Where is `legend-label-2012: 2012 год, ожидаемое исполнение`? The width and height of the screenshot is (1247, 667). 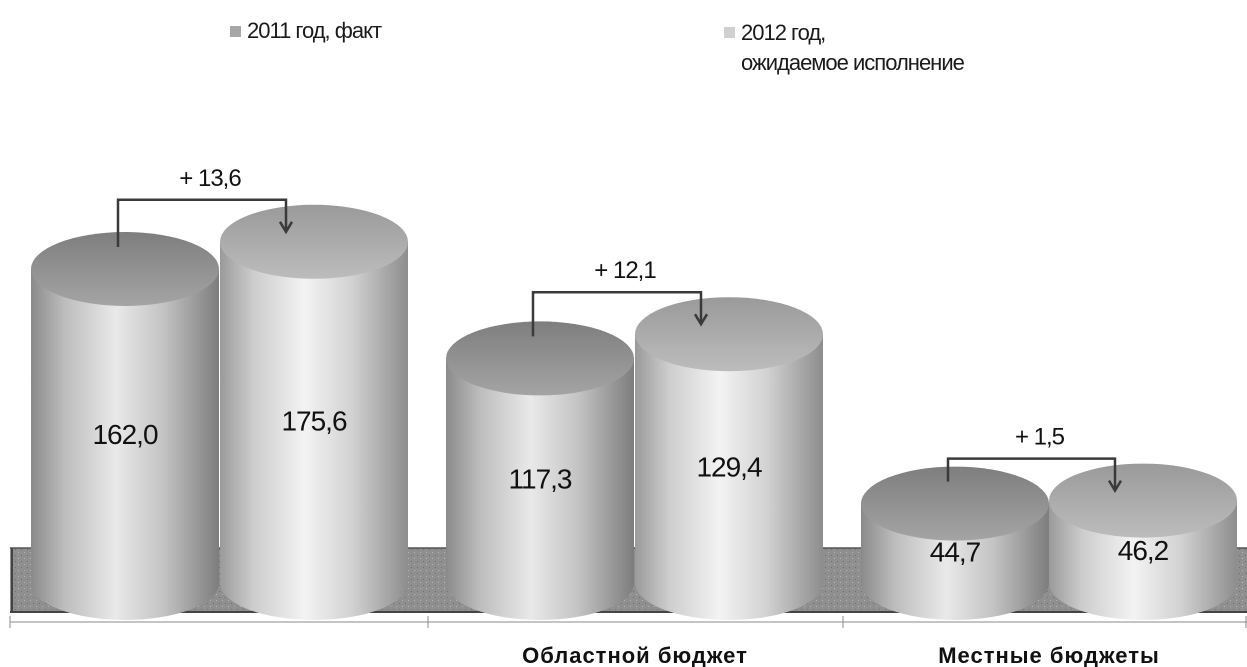 legend-label-2012: 2012 год, ожидаемое исполнение is located at coordinates (853, 47).